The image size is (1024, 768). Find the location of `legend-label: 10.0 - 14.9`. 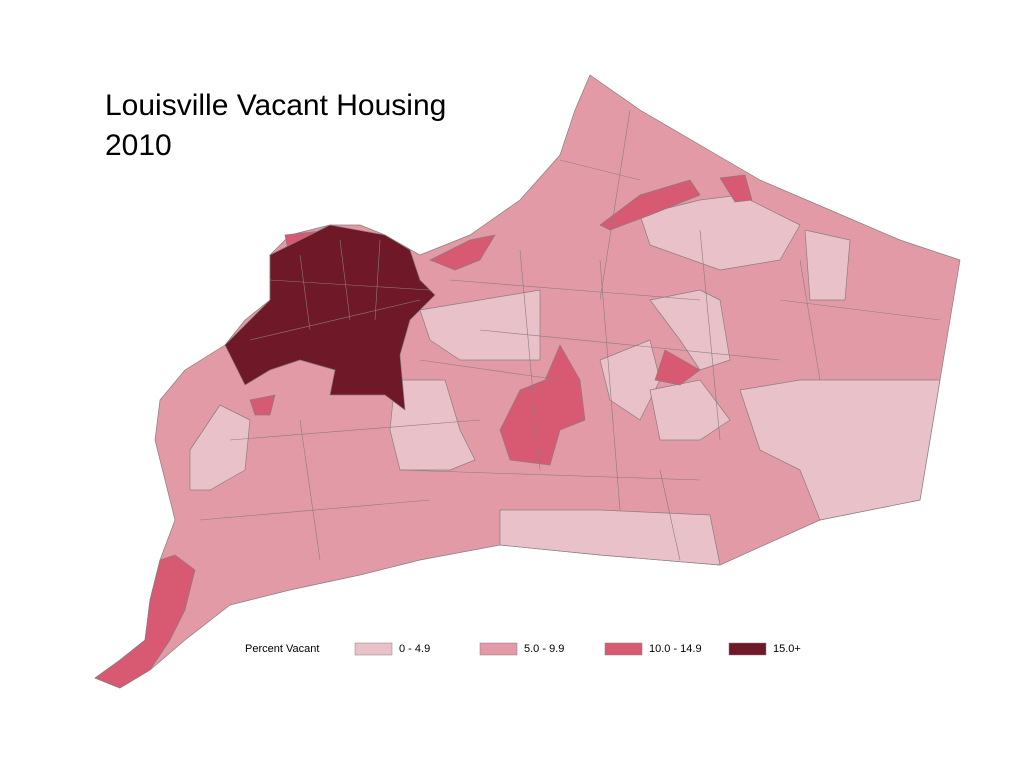

legend-label: 10.0 - 14.9 is located at coordinates (675, 649).